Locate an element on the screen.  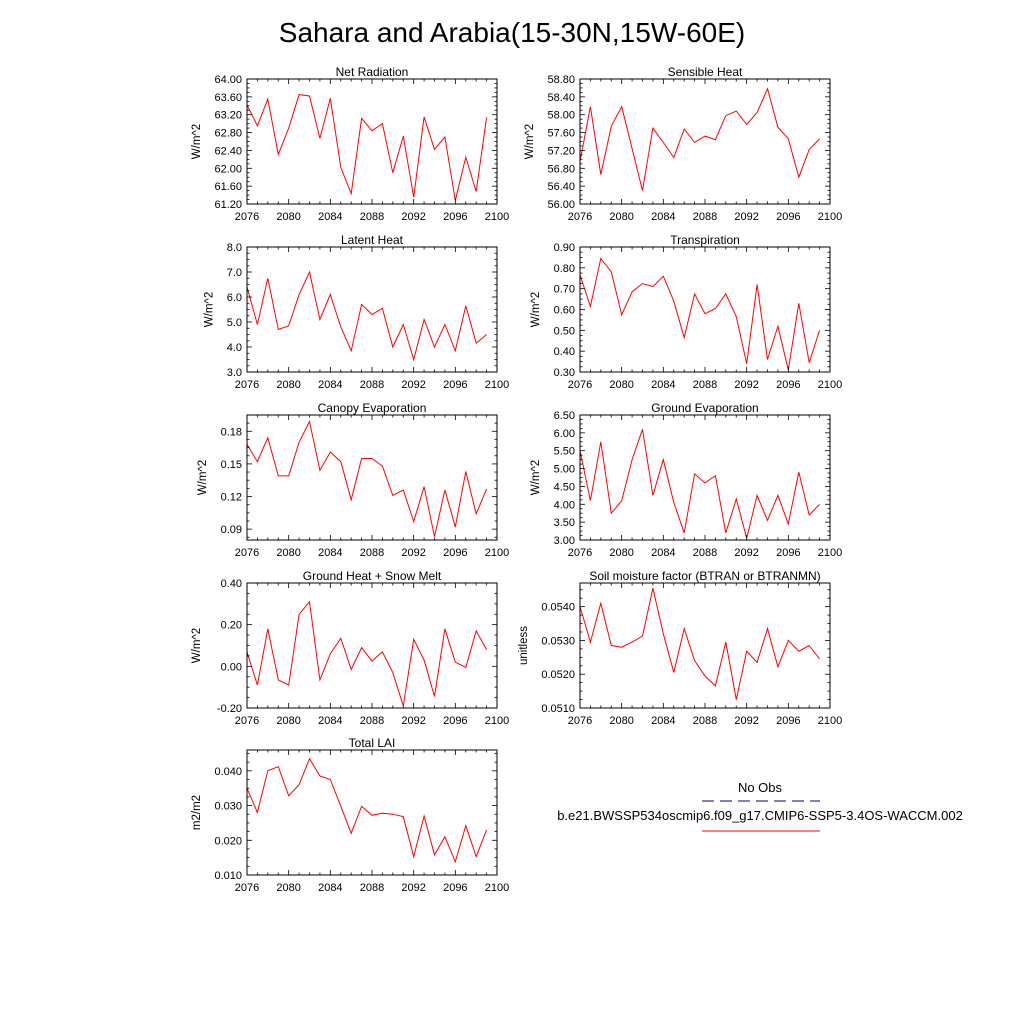
panel-title: Total LAI is located at coordinates (372, 743).